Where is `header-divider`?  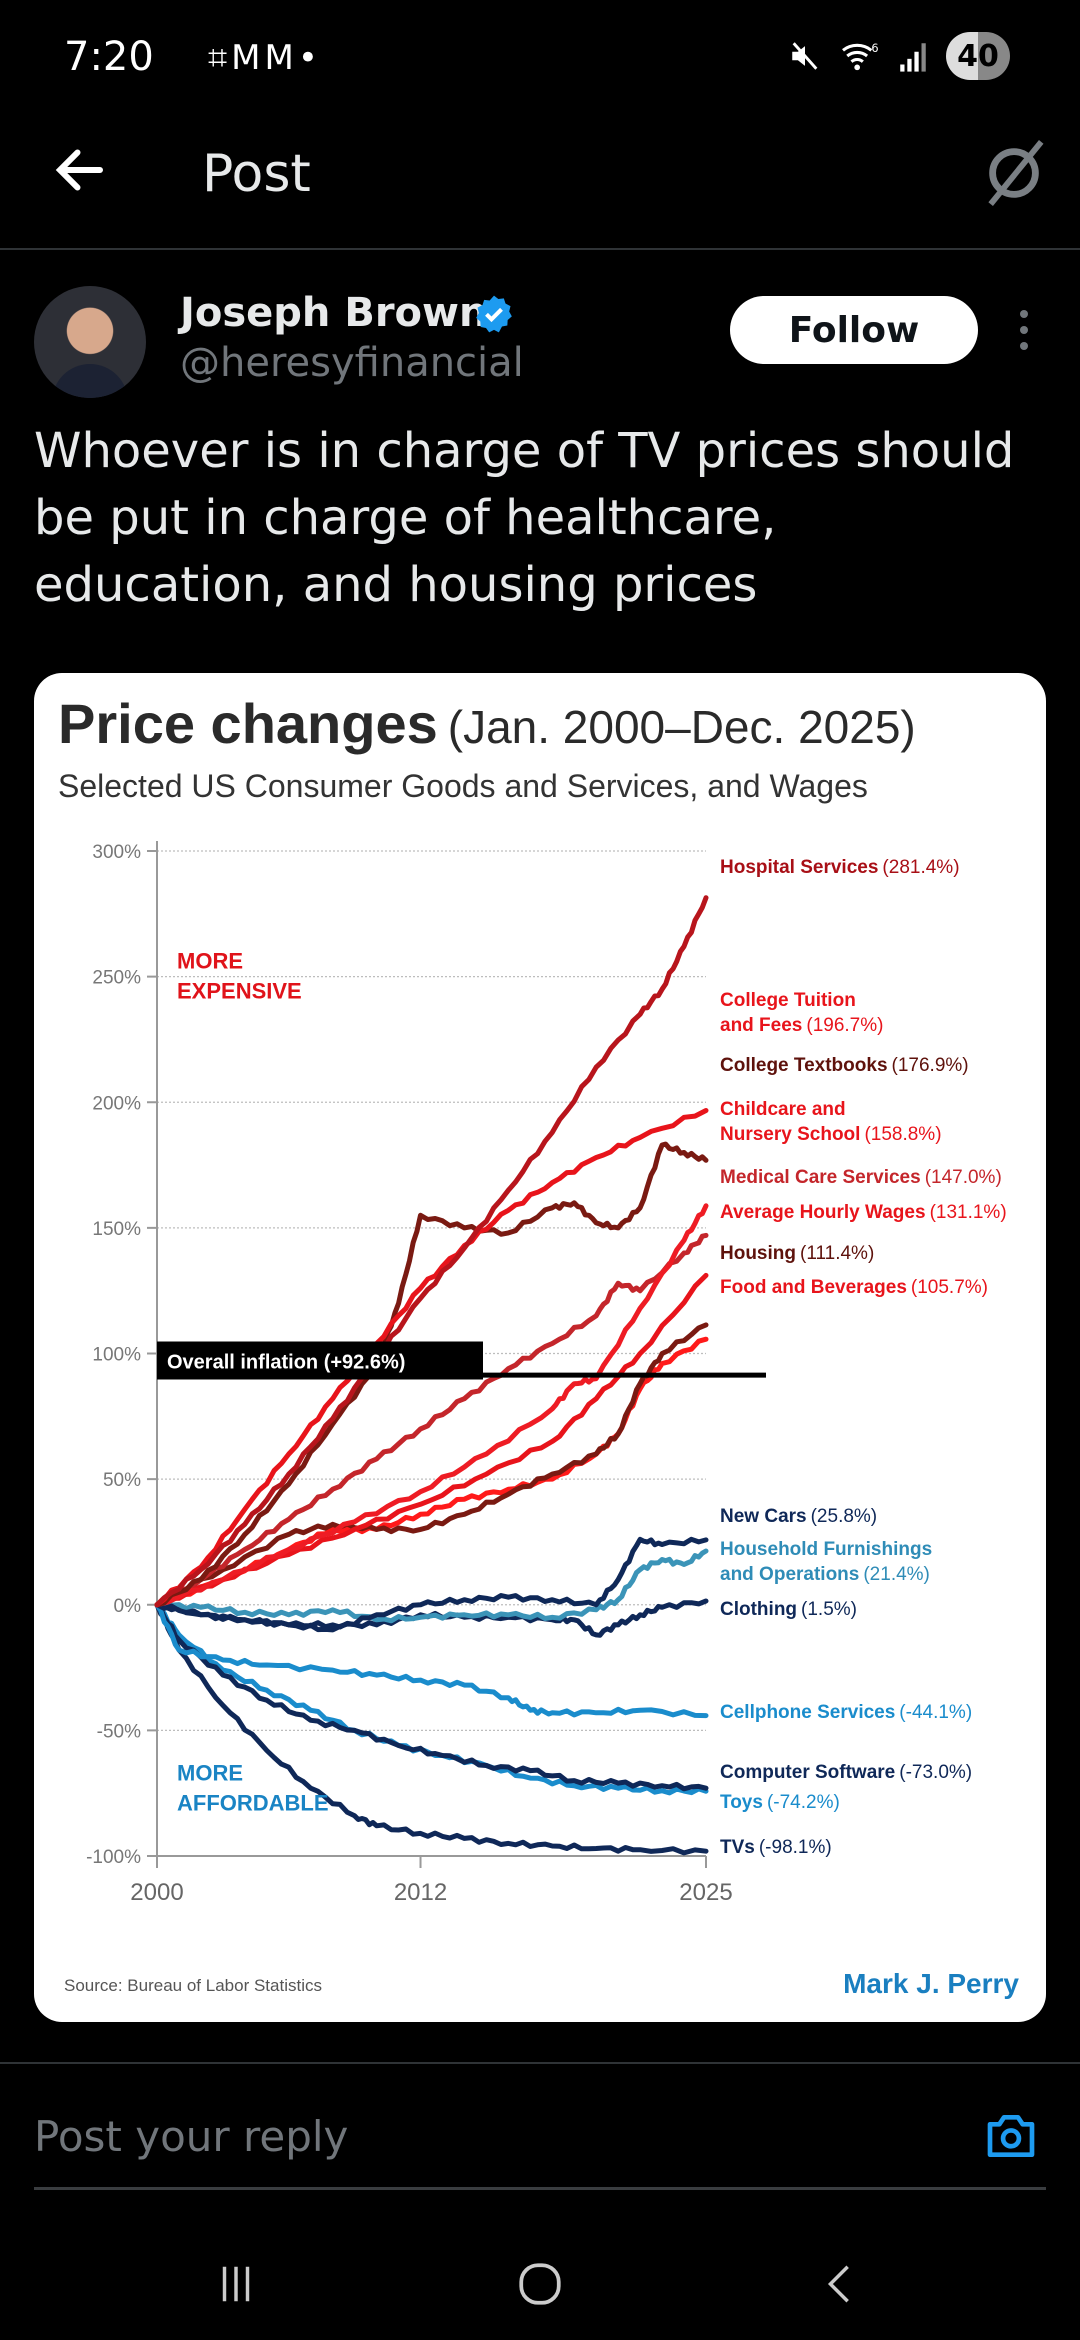
header-divider is located at coordinates (540, 249).